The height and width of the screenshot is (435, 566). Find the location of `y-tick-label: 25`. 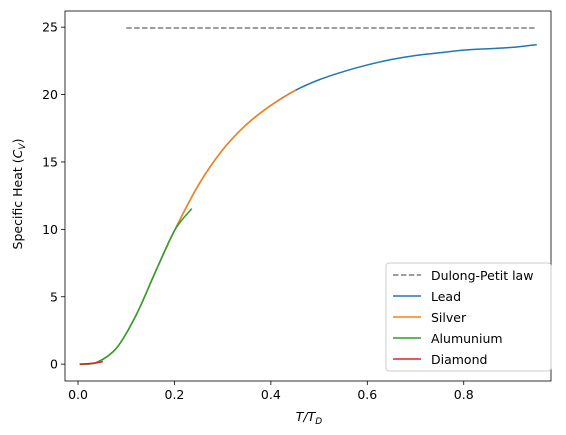

y-tick-label: 25 is located at coordinates (50, 27).